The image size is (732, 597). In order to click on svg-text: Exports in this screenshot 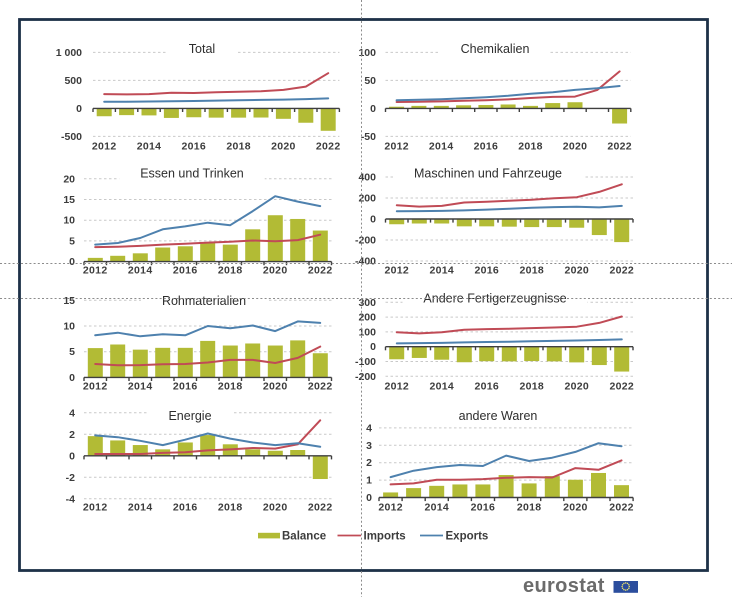, I will do `click(467, 536)`.